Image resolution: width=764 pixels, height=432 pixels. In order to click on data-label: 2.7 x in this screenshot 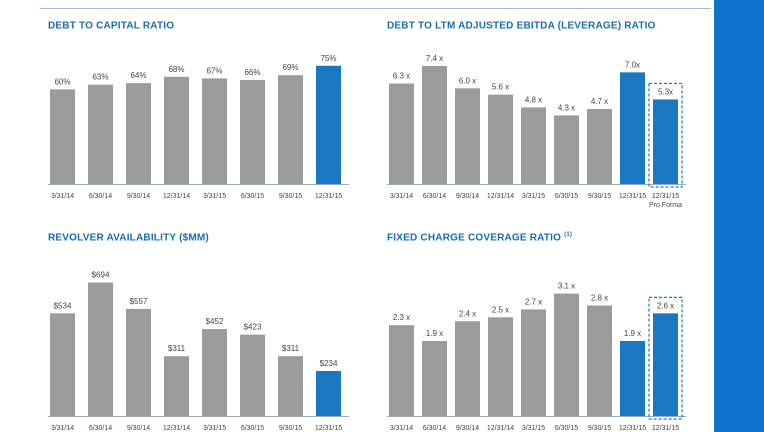, I will do `click(533, 301)`.